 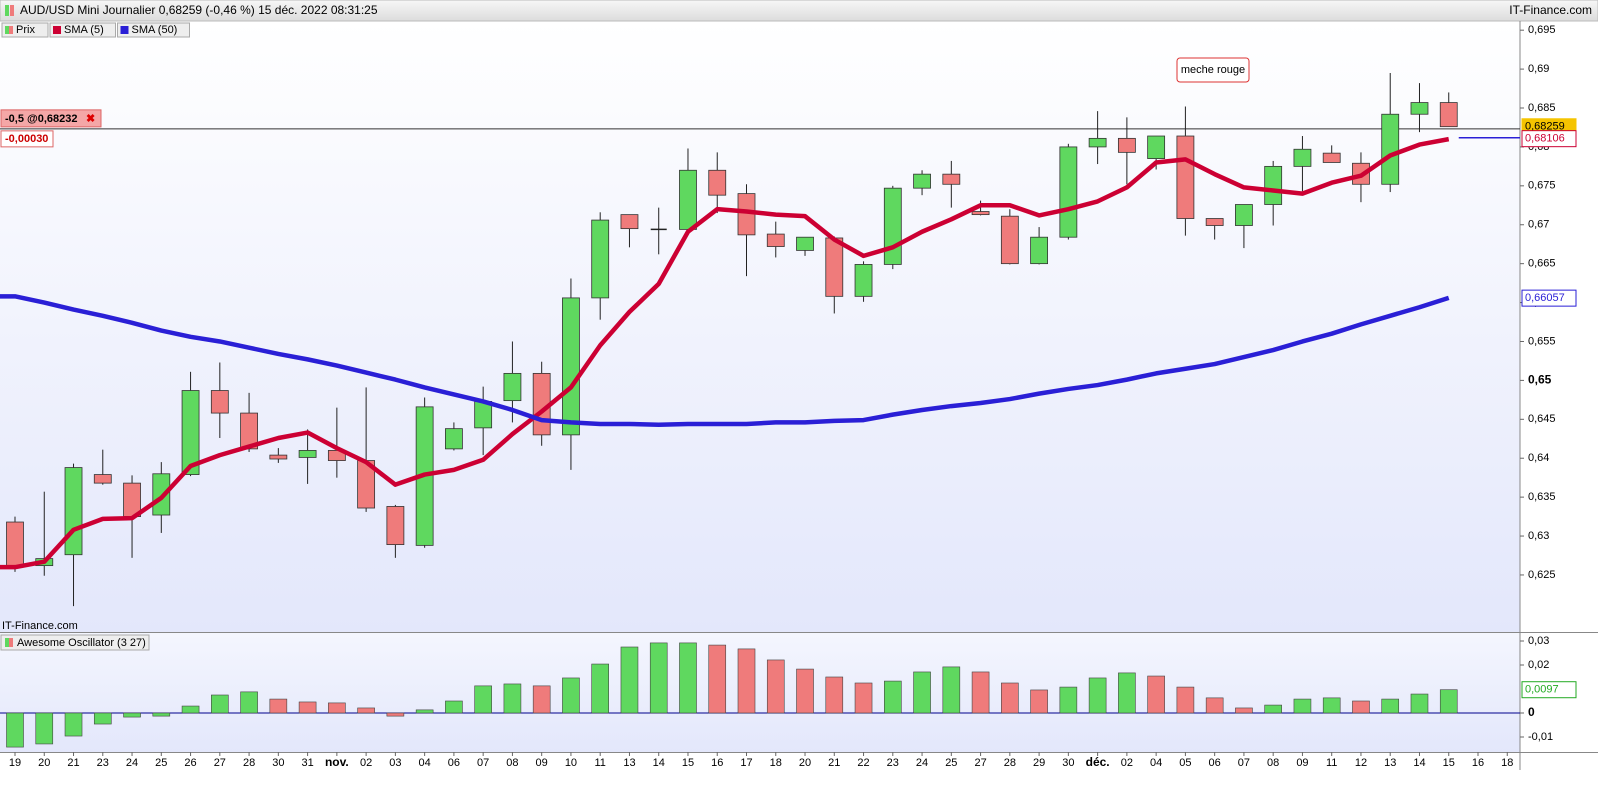 What do you see at coordinates (278, 763) in the screenshot?
I see `x-tick-label: 30` at bounding box center [278, 763].